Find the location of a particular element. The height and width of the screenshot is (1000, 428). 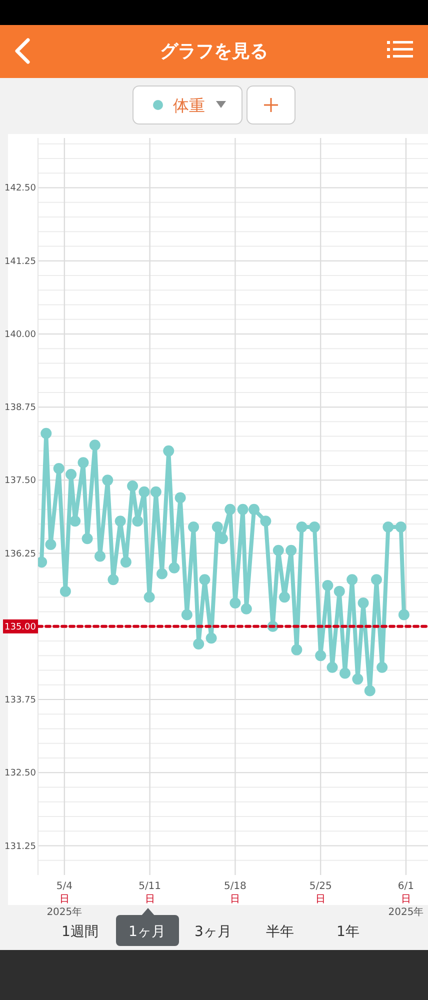

x-tick-label: 5/4 日 2025年 is located at coordinates (64, 899).